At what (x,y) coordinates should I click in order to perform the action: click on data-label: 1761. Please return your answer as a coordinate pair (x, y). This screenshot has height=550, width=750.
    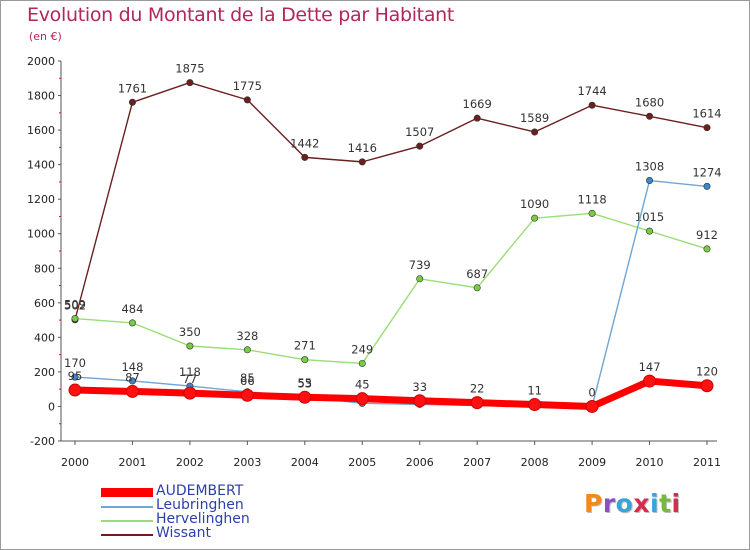
    Looking at the image, I should click on (132, 88).